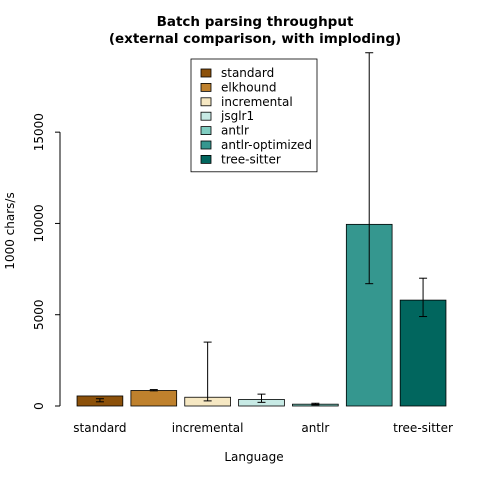 This screenshot has height=484, width=480. I want to click on x-tick-label-standard: standard, so click(99, 428).